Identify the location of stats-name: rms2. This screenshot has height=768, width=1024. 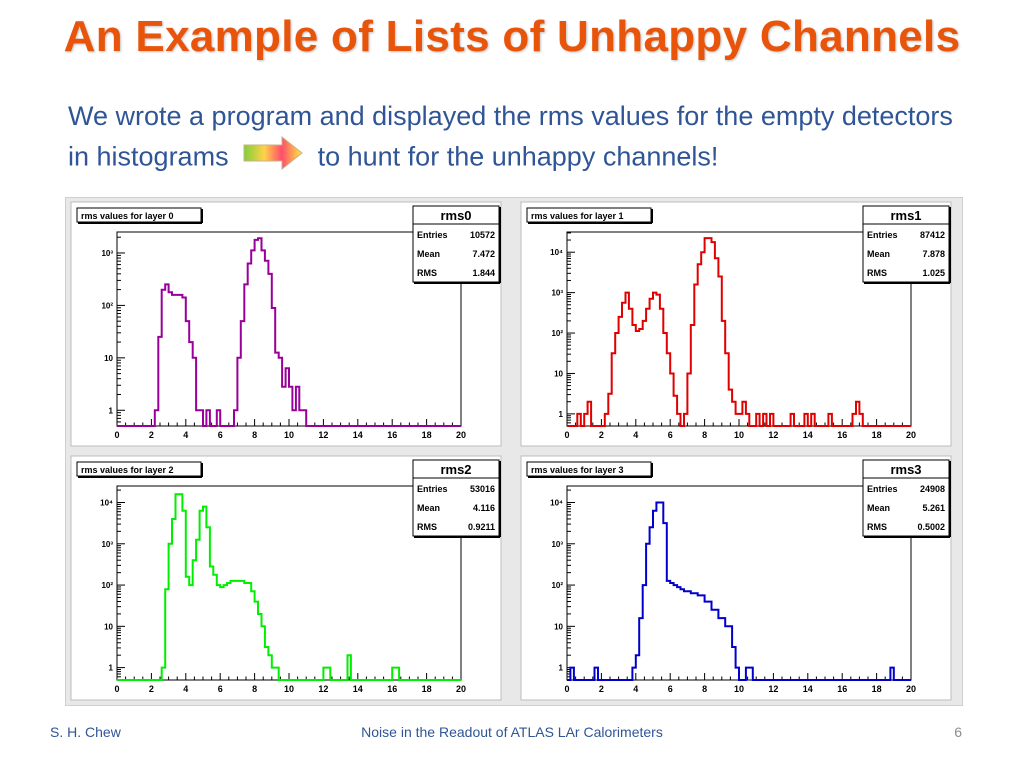
(455, 469).